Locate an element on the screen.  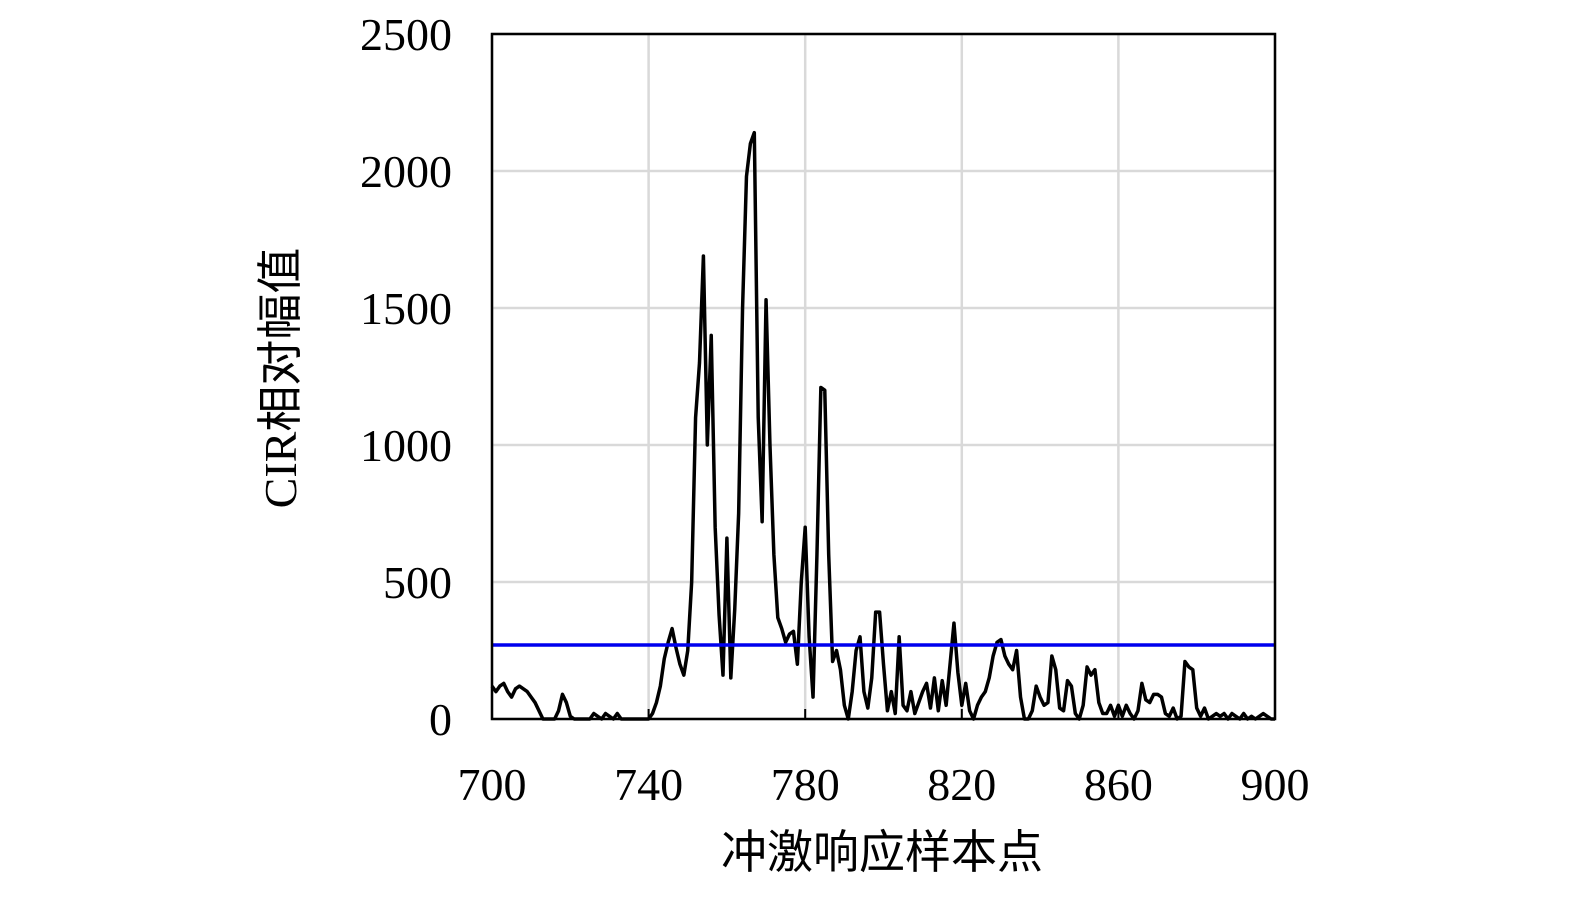
x-axis-label: 冲激响应样本点 is located at coordinates (882, 852).